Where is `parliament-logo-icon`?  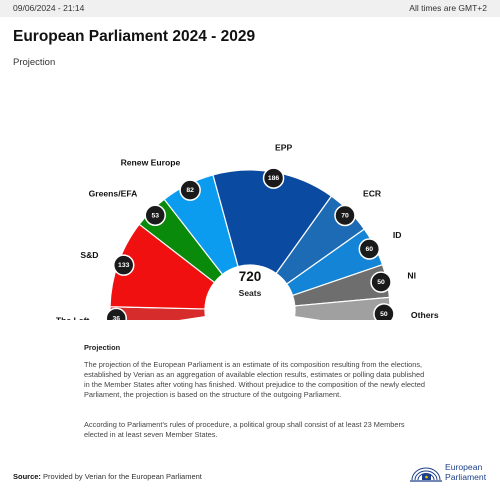
parliament-logo-icon is located at coordinates (426, 474).